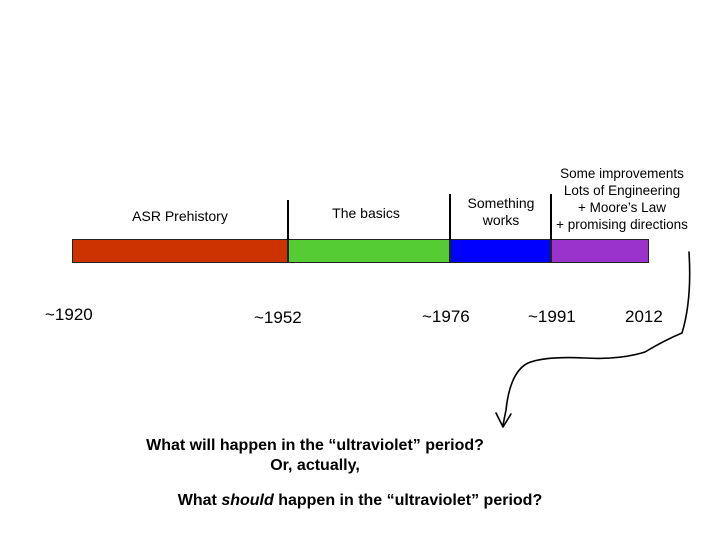 This screenshot has height=540, width=720. Describe the element at coordinates (69, 314) in the screenshot. I see `year-label-1920: ~1920` at that location.